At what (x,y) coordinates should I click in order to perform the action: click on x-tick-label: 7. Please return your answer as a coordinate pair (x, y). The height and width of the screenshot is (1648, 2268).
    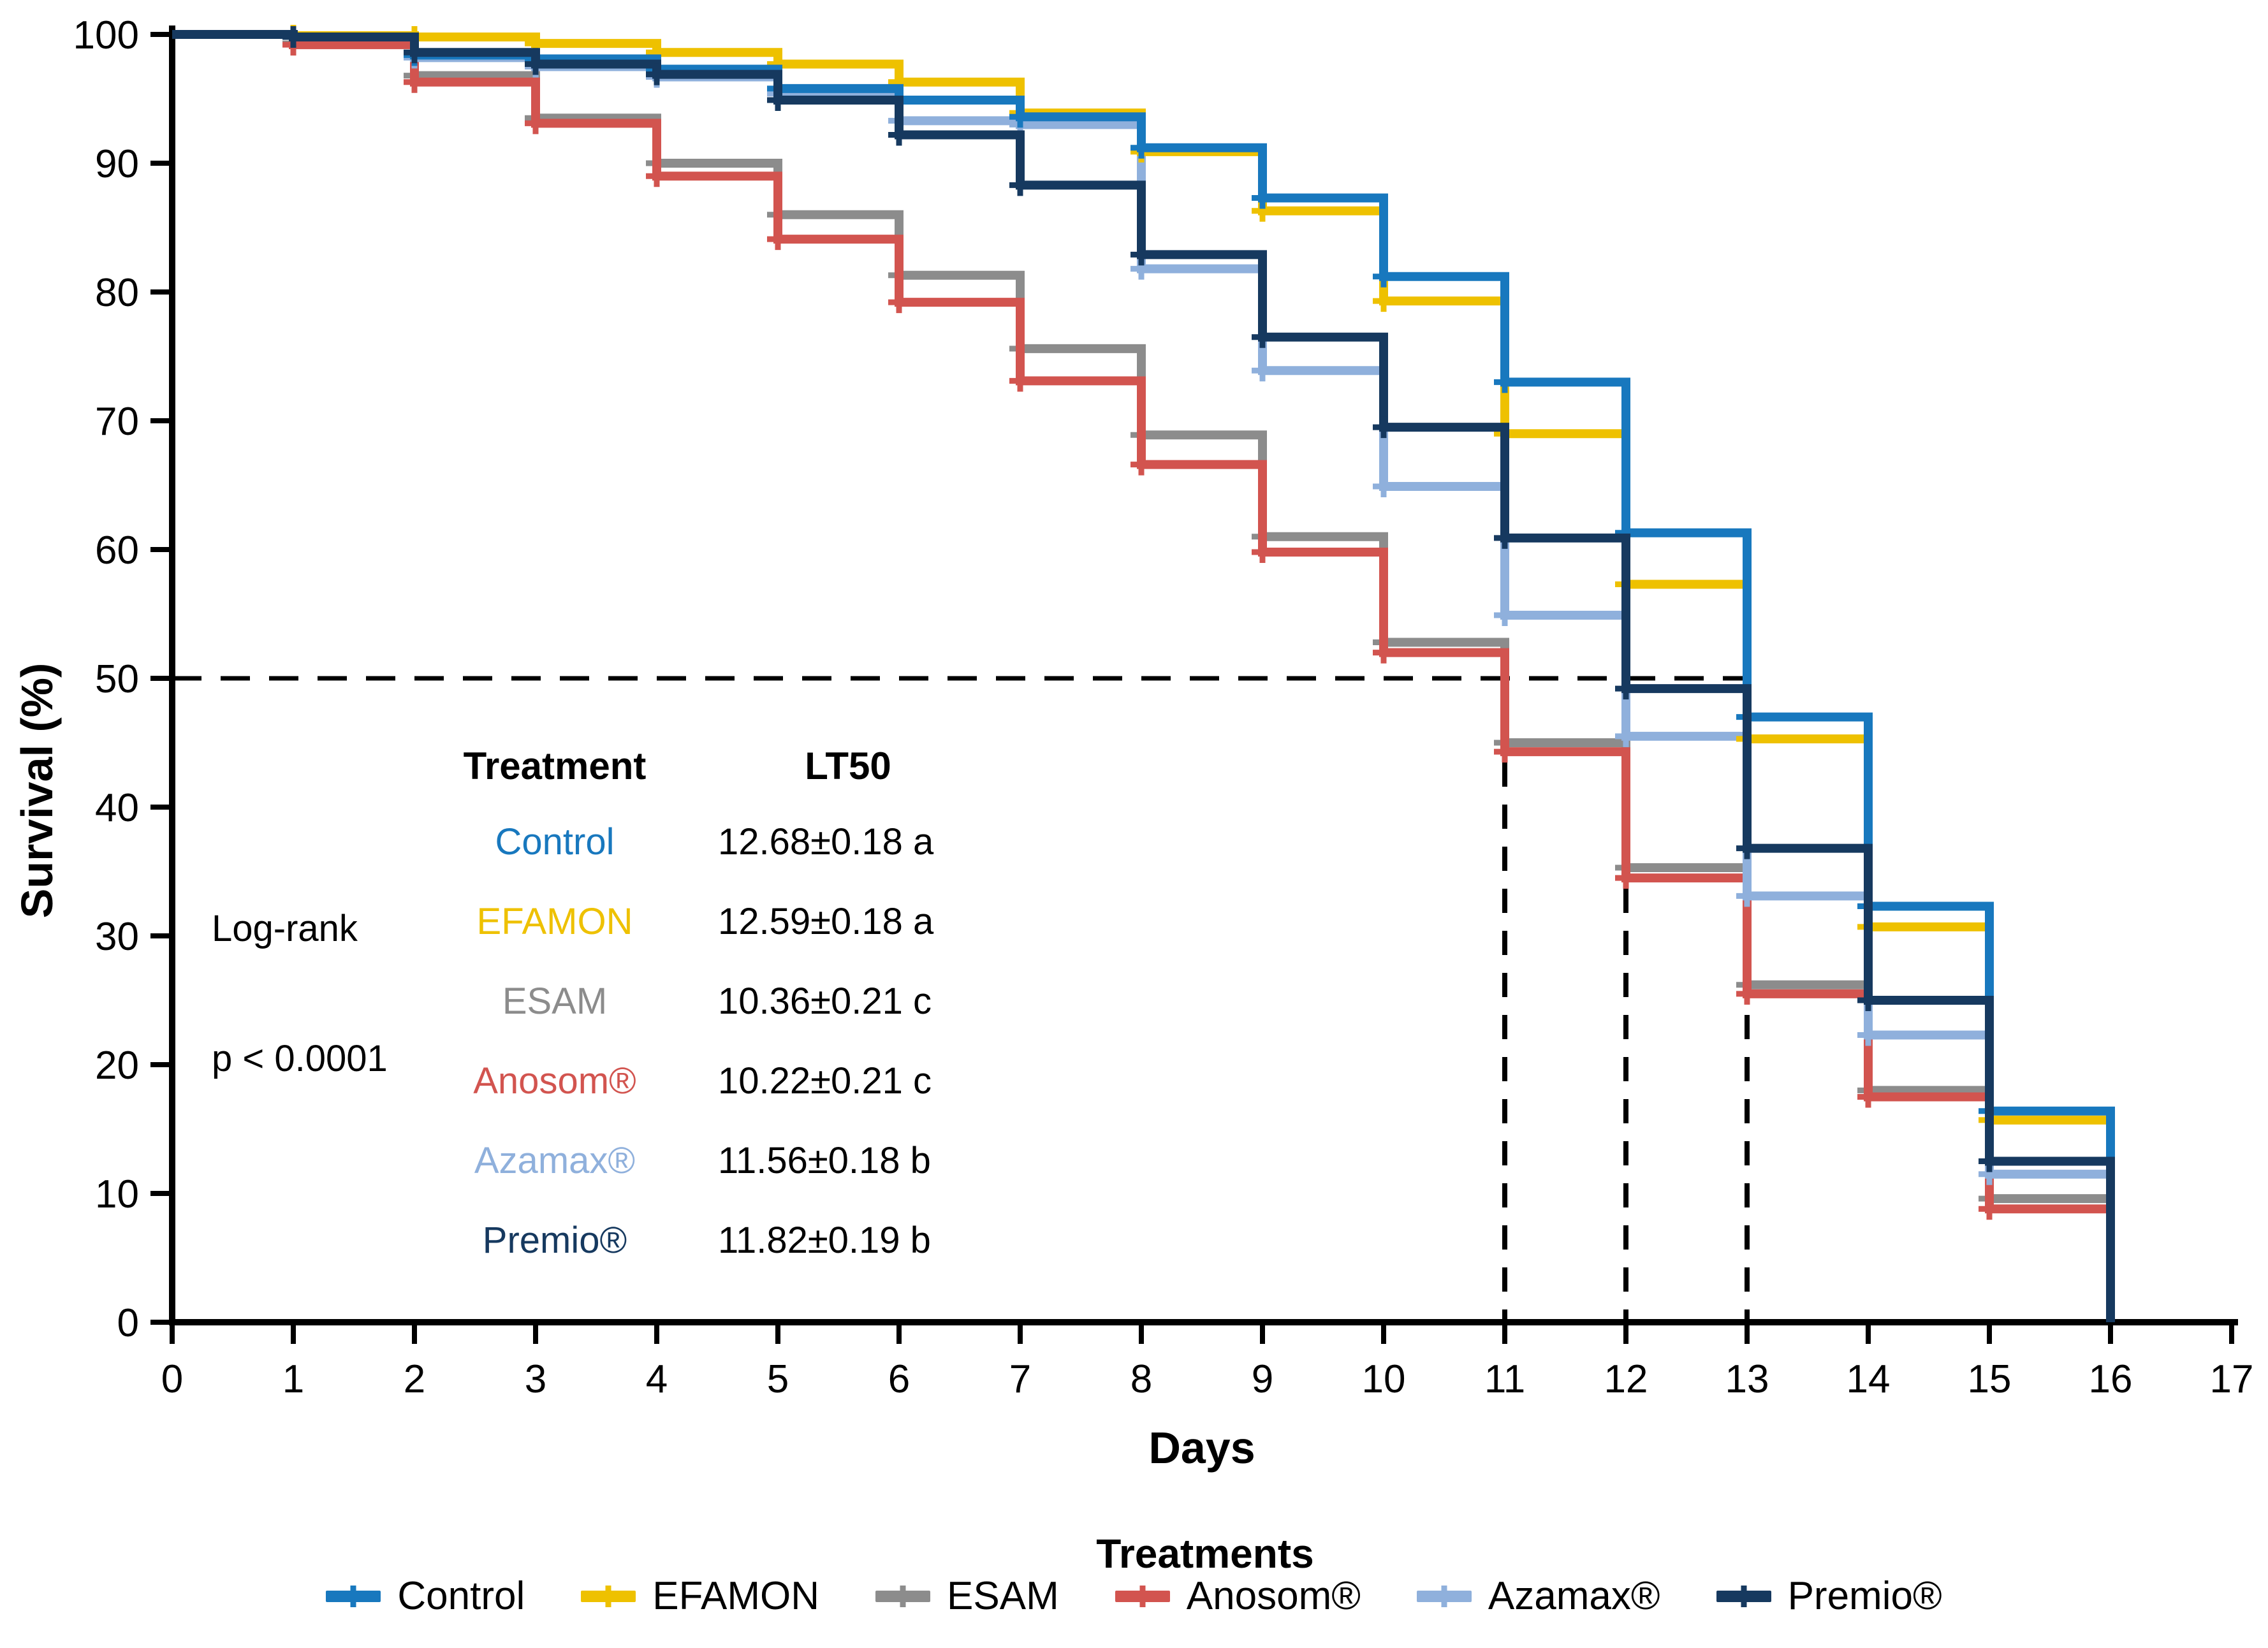
    Looking at the image, I should click on (1020, 1379).